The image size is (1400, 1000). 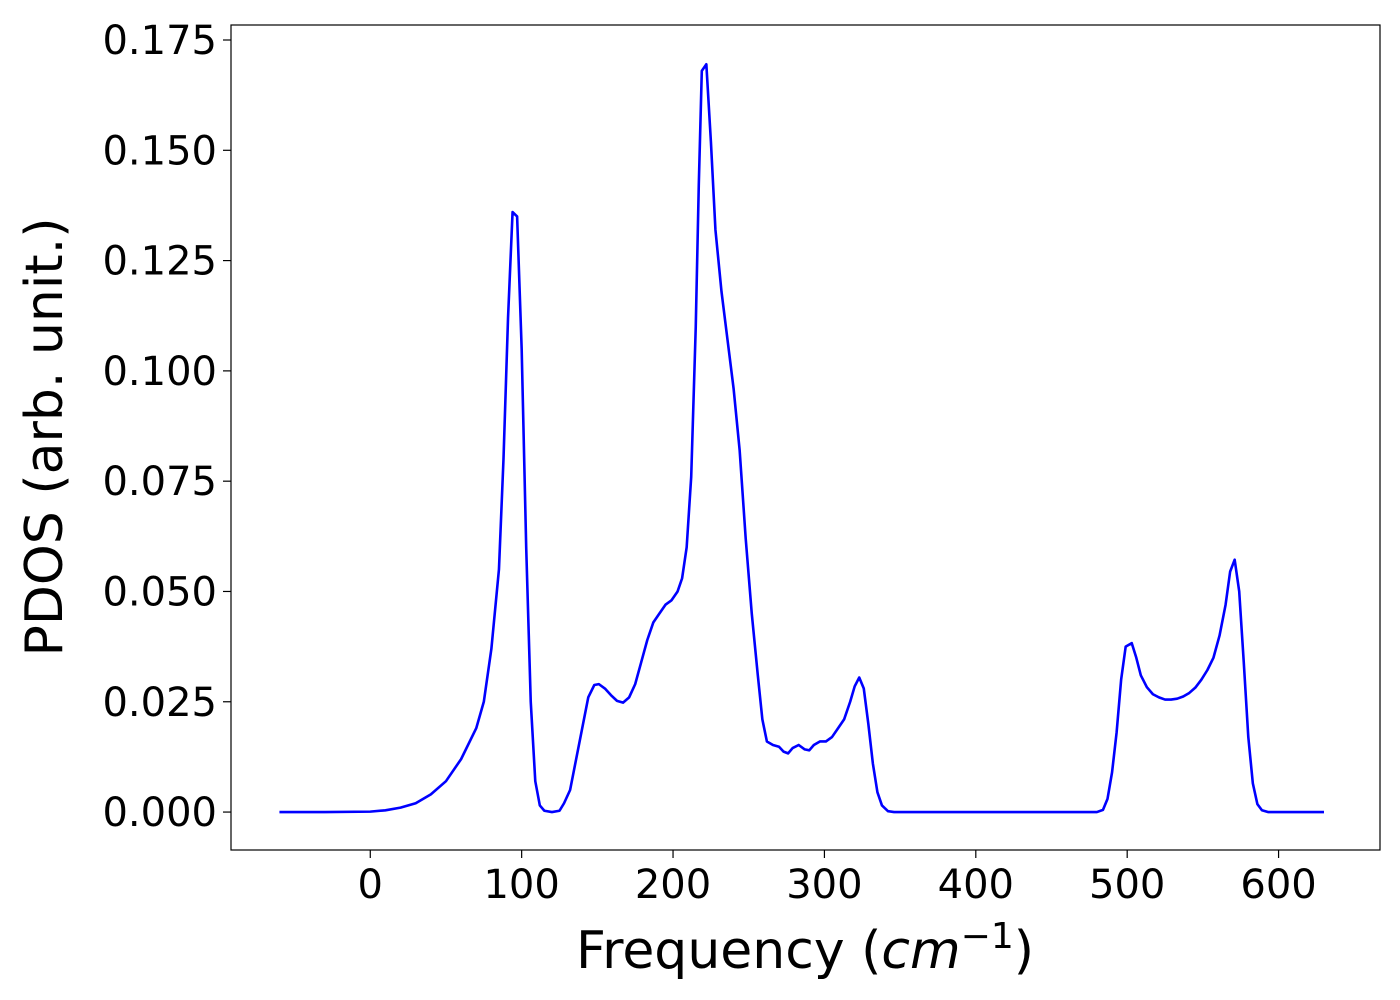 I want to click on y-tick-label: 0.175, so click(x=159, y=41).